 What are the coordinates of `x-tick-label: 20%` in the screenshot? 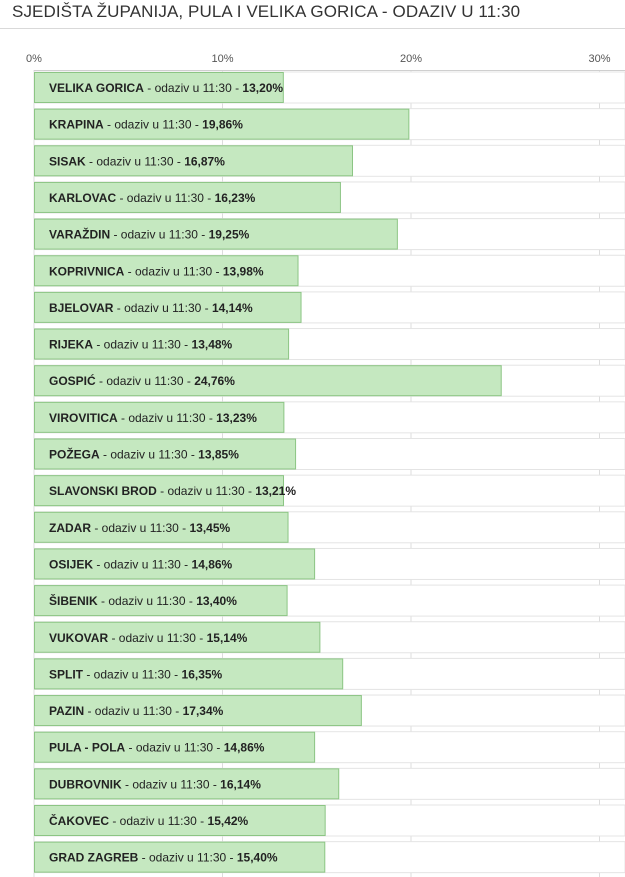 It's located at (411, 59).